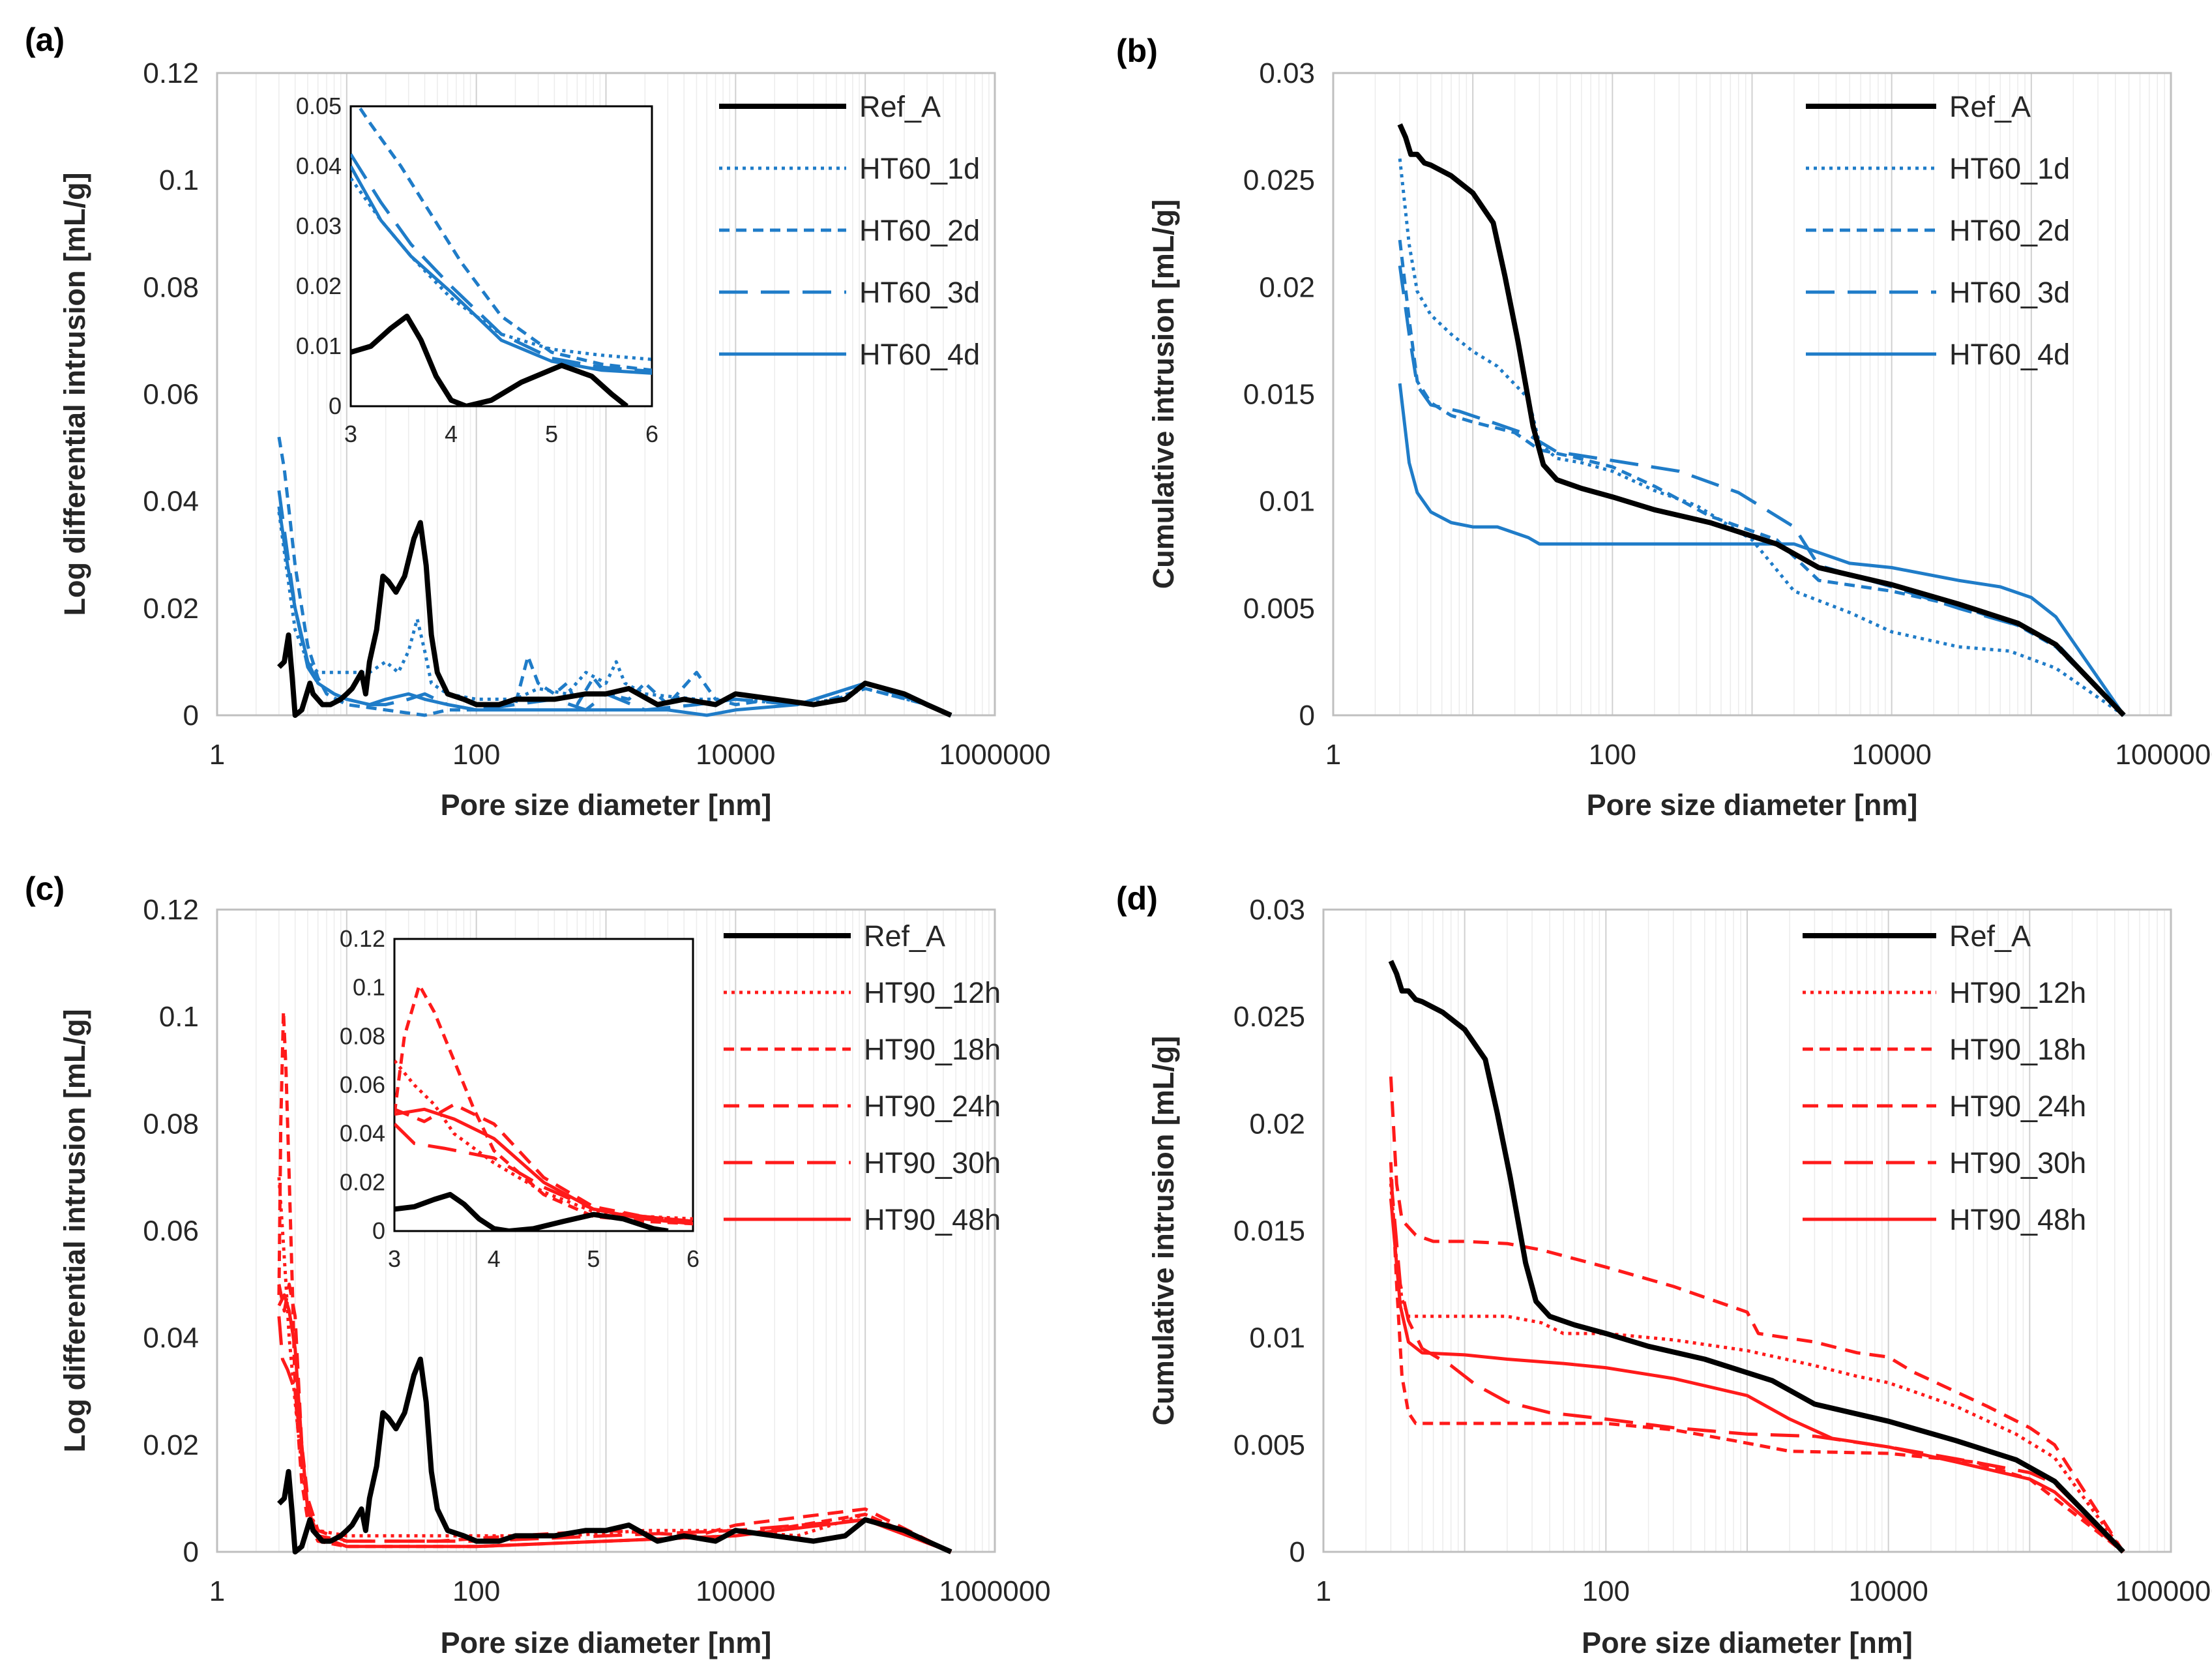  What do you see at coordinates (74, 394) in the screenshot?
I see `y-axis-title: Log differential intrusion [mL/g]` at bounding box center [74, 394].